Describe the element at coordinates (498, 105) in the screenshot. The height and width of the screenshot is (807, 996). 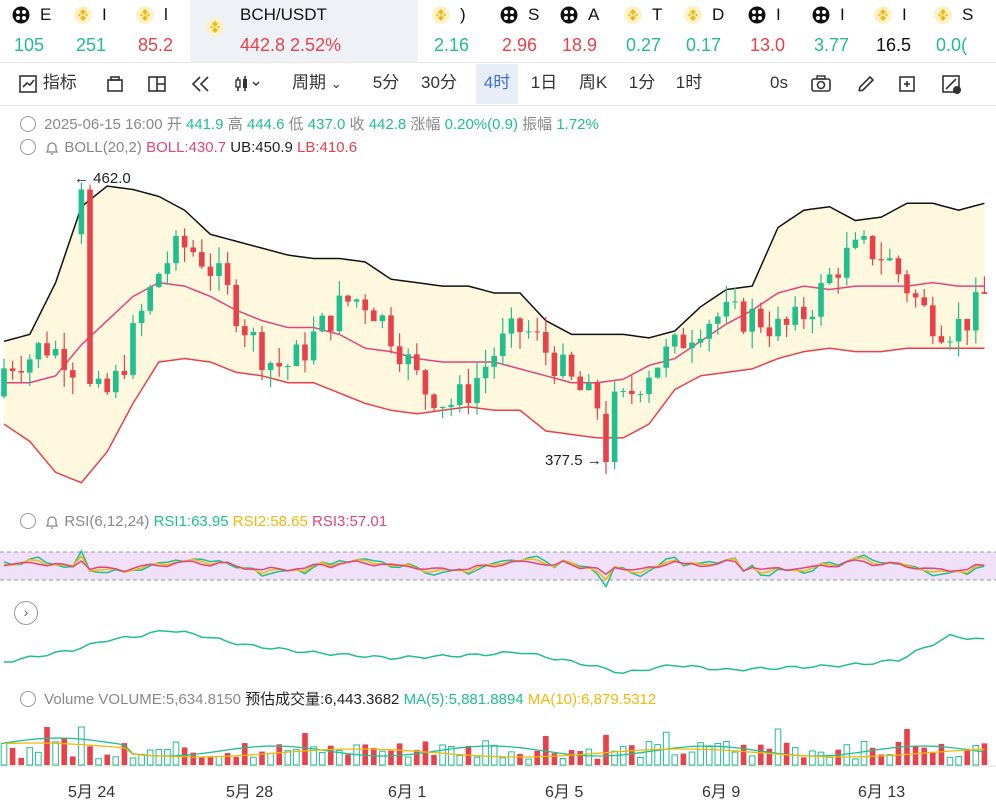
I see `divider` at that location.